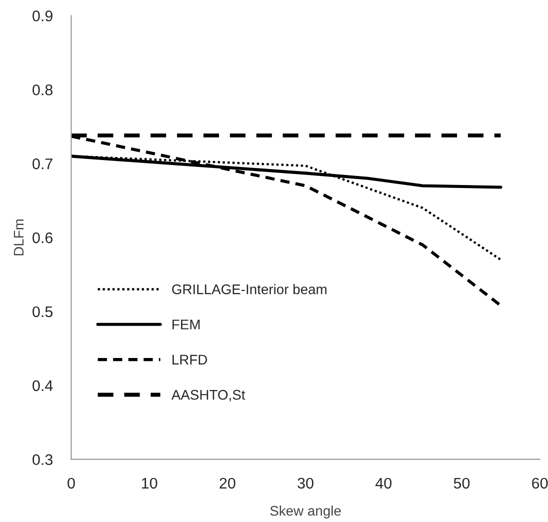 The image size is (548, 522). Describe the element at coordinates (462, 483) in the screenshot. I see `x-tick-label: 50` at that location.